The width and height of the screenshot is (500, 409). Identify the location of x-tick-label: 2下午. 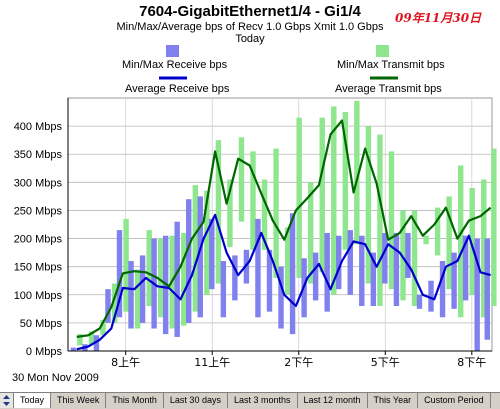
(298, 362).